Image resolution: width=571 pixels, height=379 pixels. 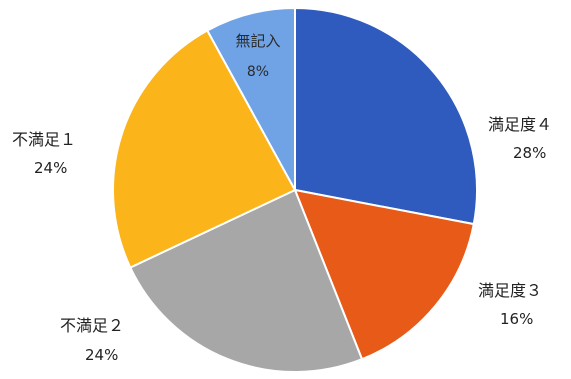 What do you see at coordinates (520, 124) in the screenshot?
I see `slice-label-0: 満足度４` at bounding box center [520, 124].